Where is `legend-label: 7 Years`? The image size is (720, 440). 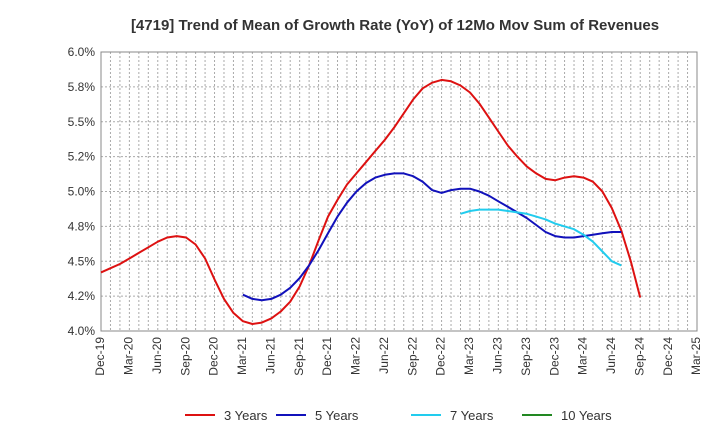 legend-label: 7 Years is located at coordinates (472, 415).